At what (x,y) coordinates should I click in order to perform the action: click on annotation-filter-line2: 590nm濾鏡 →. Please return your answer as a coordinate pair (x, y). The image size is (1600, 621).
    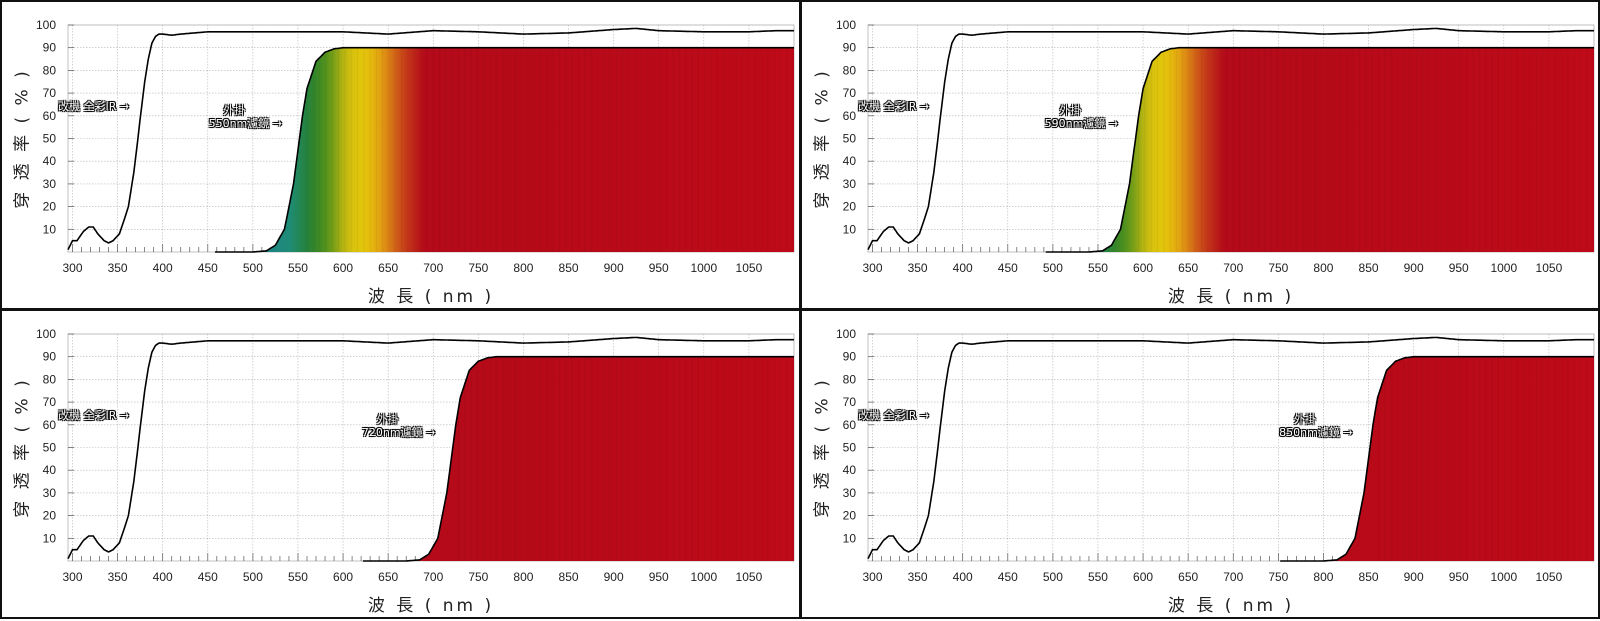
    Looking at the image, I should click on (1081, 123).